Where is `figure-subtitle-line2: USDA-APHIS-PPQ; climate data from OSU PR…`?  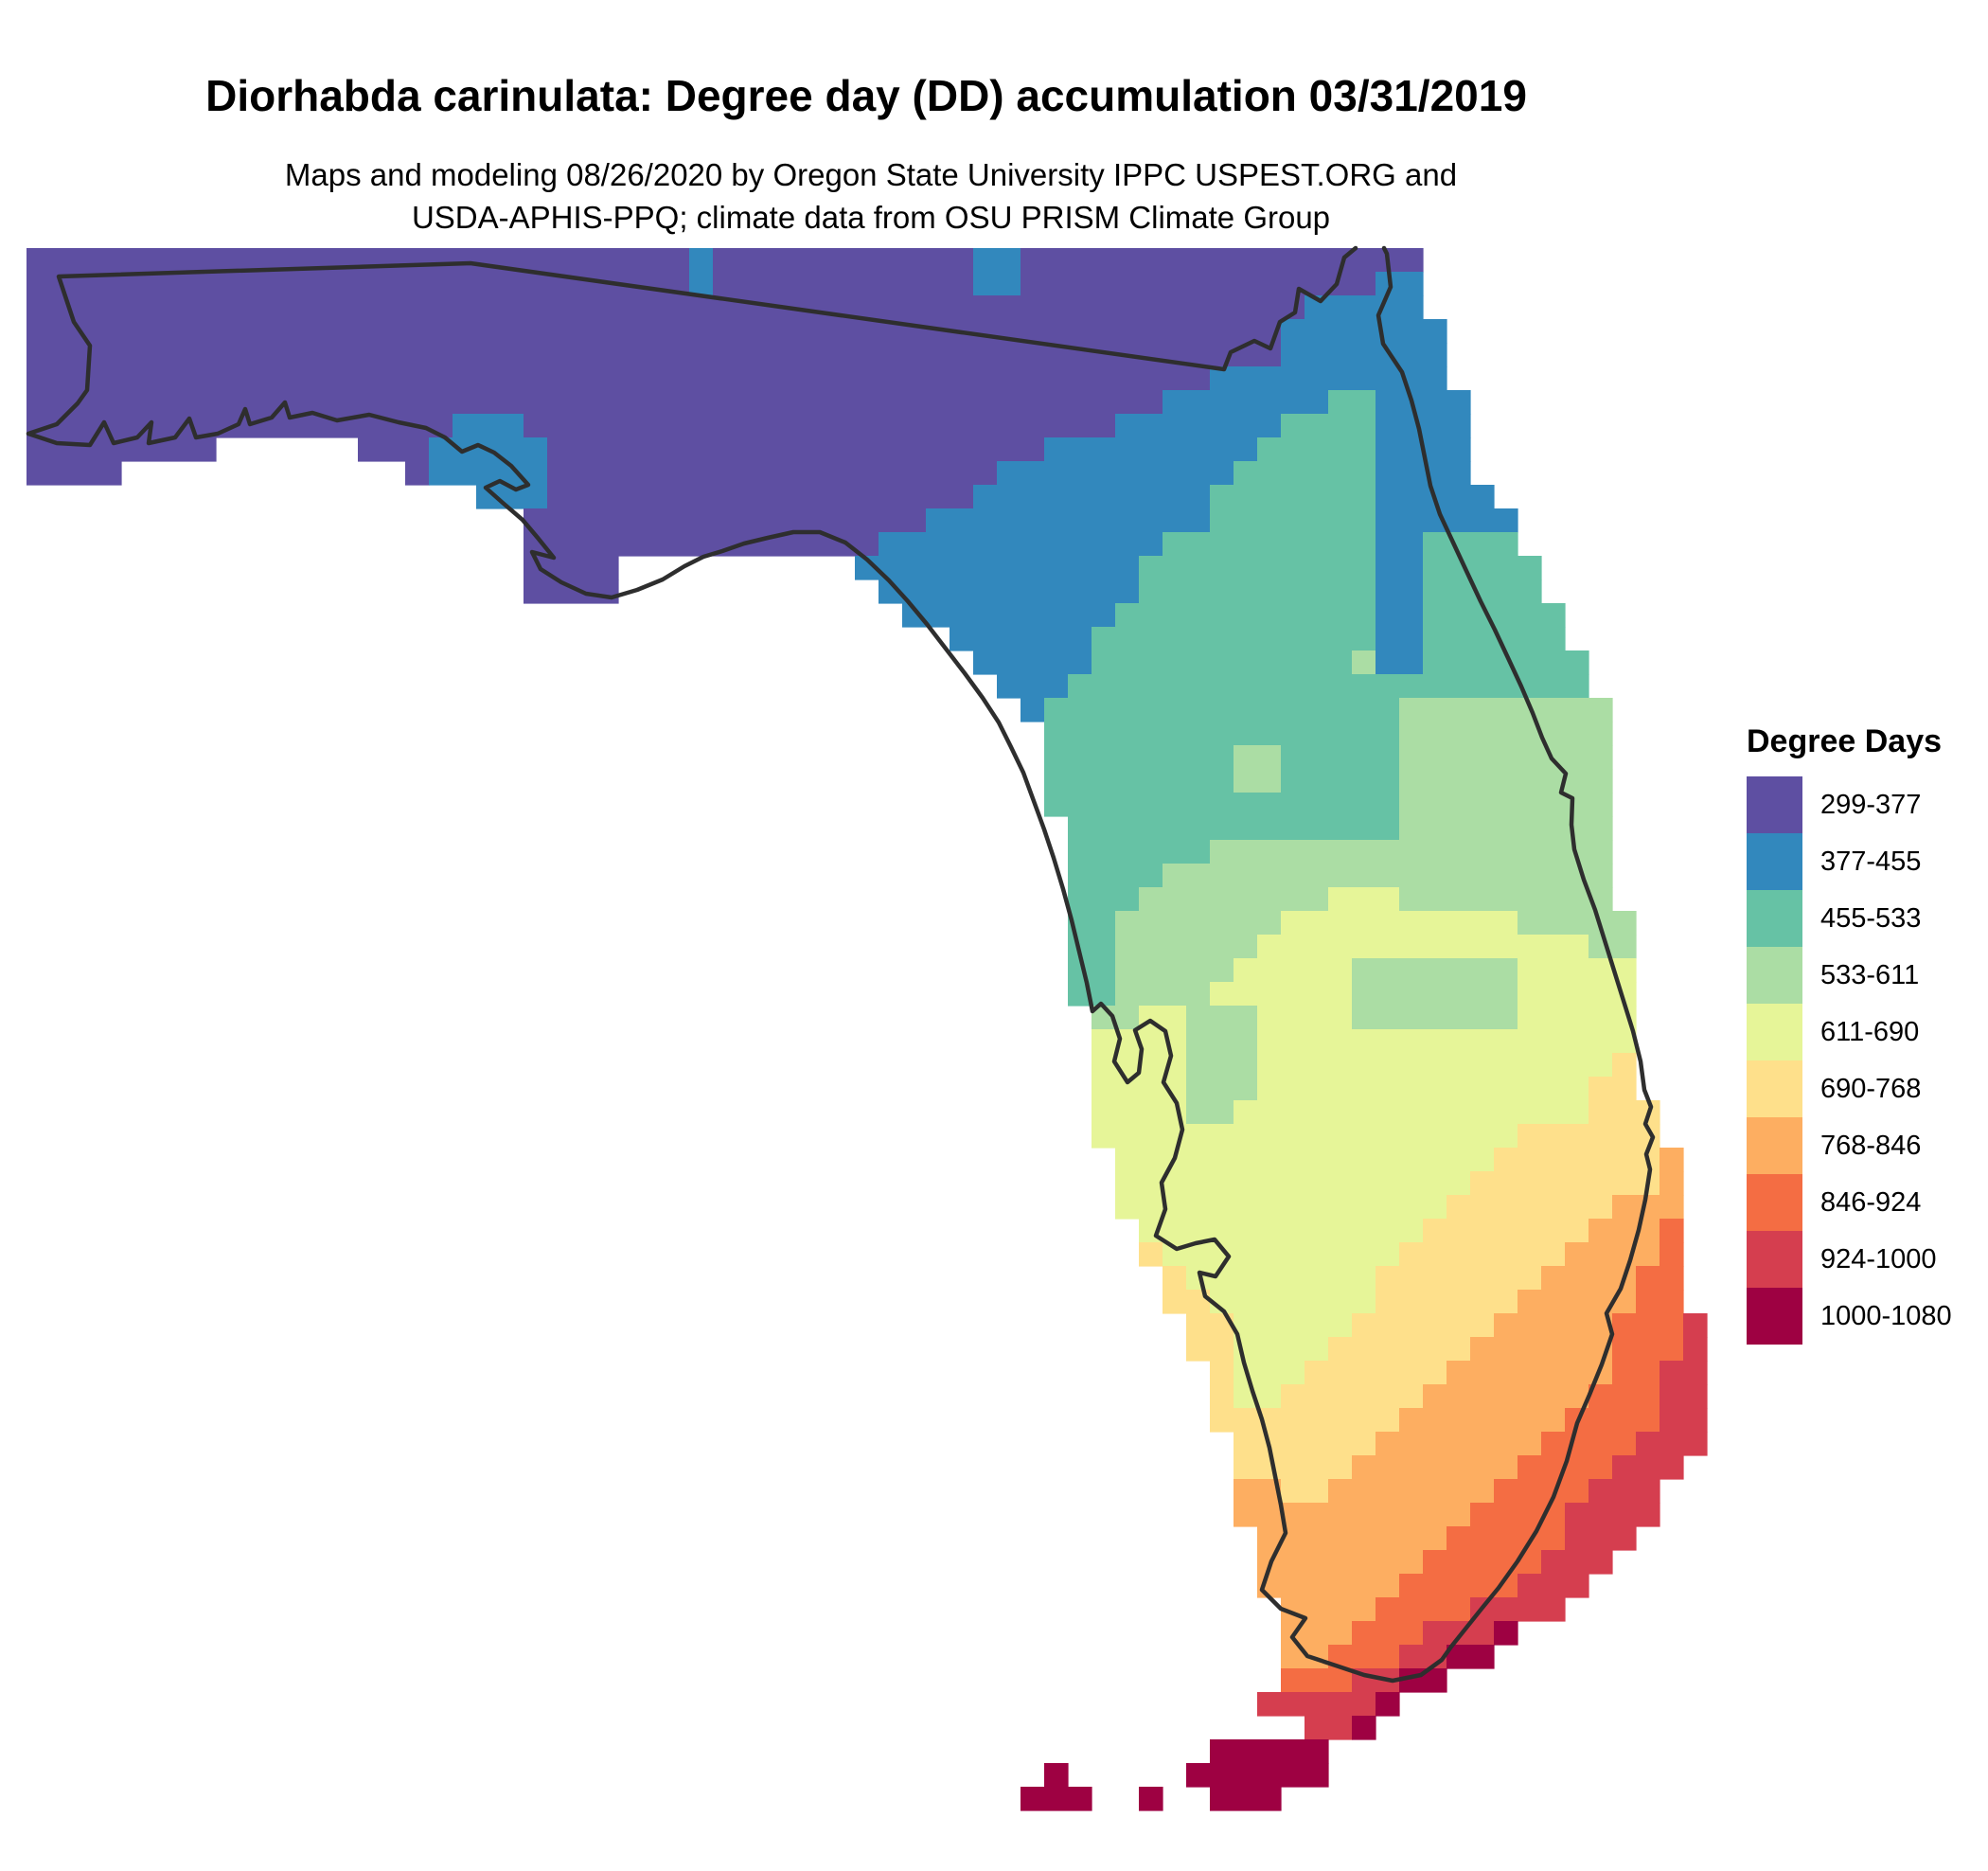
figure-subtitle-line2: USDA-APHIS-PPQ; climate data from OSU PR… is located at coordinates (871, 217).